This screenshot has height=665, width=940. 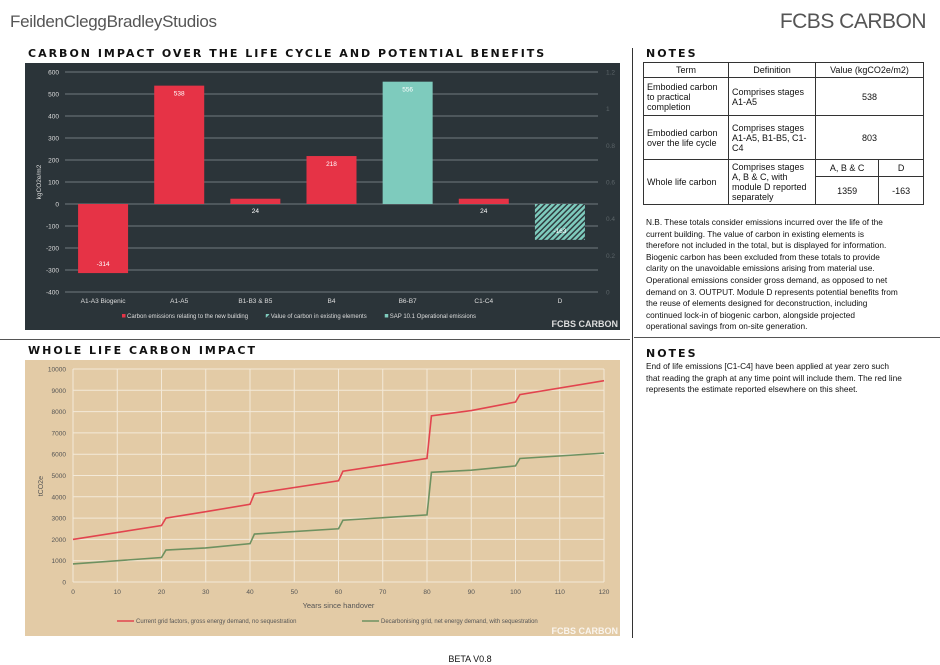 What do you see at coordinates (483, 301) in the screenshot?
I see `x-tick-label: C1-C4` at bounding box center [483, 301].